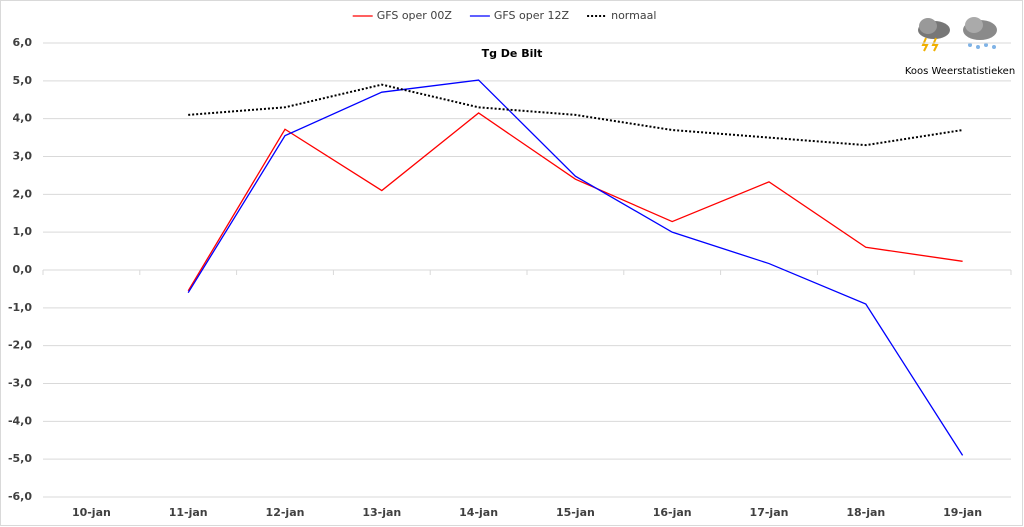  I want to click on weather-icons, so click(957, 34).